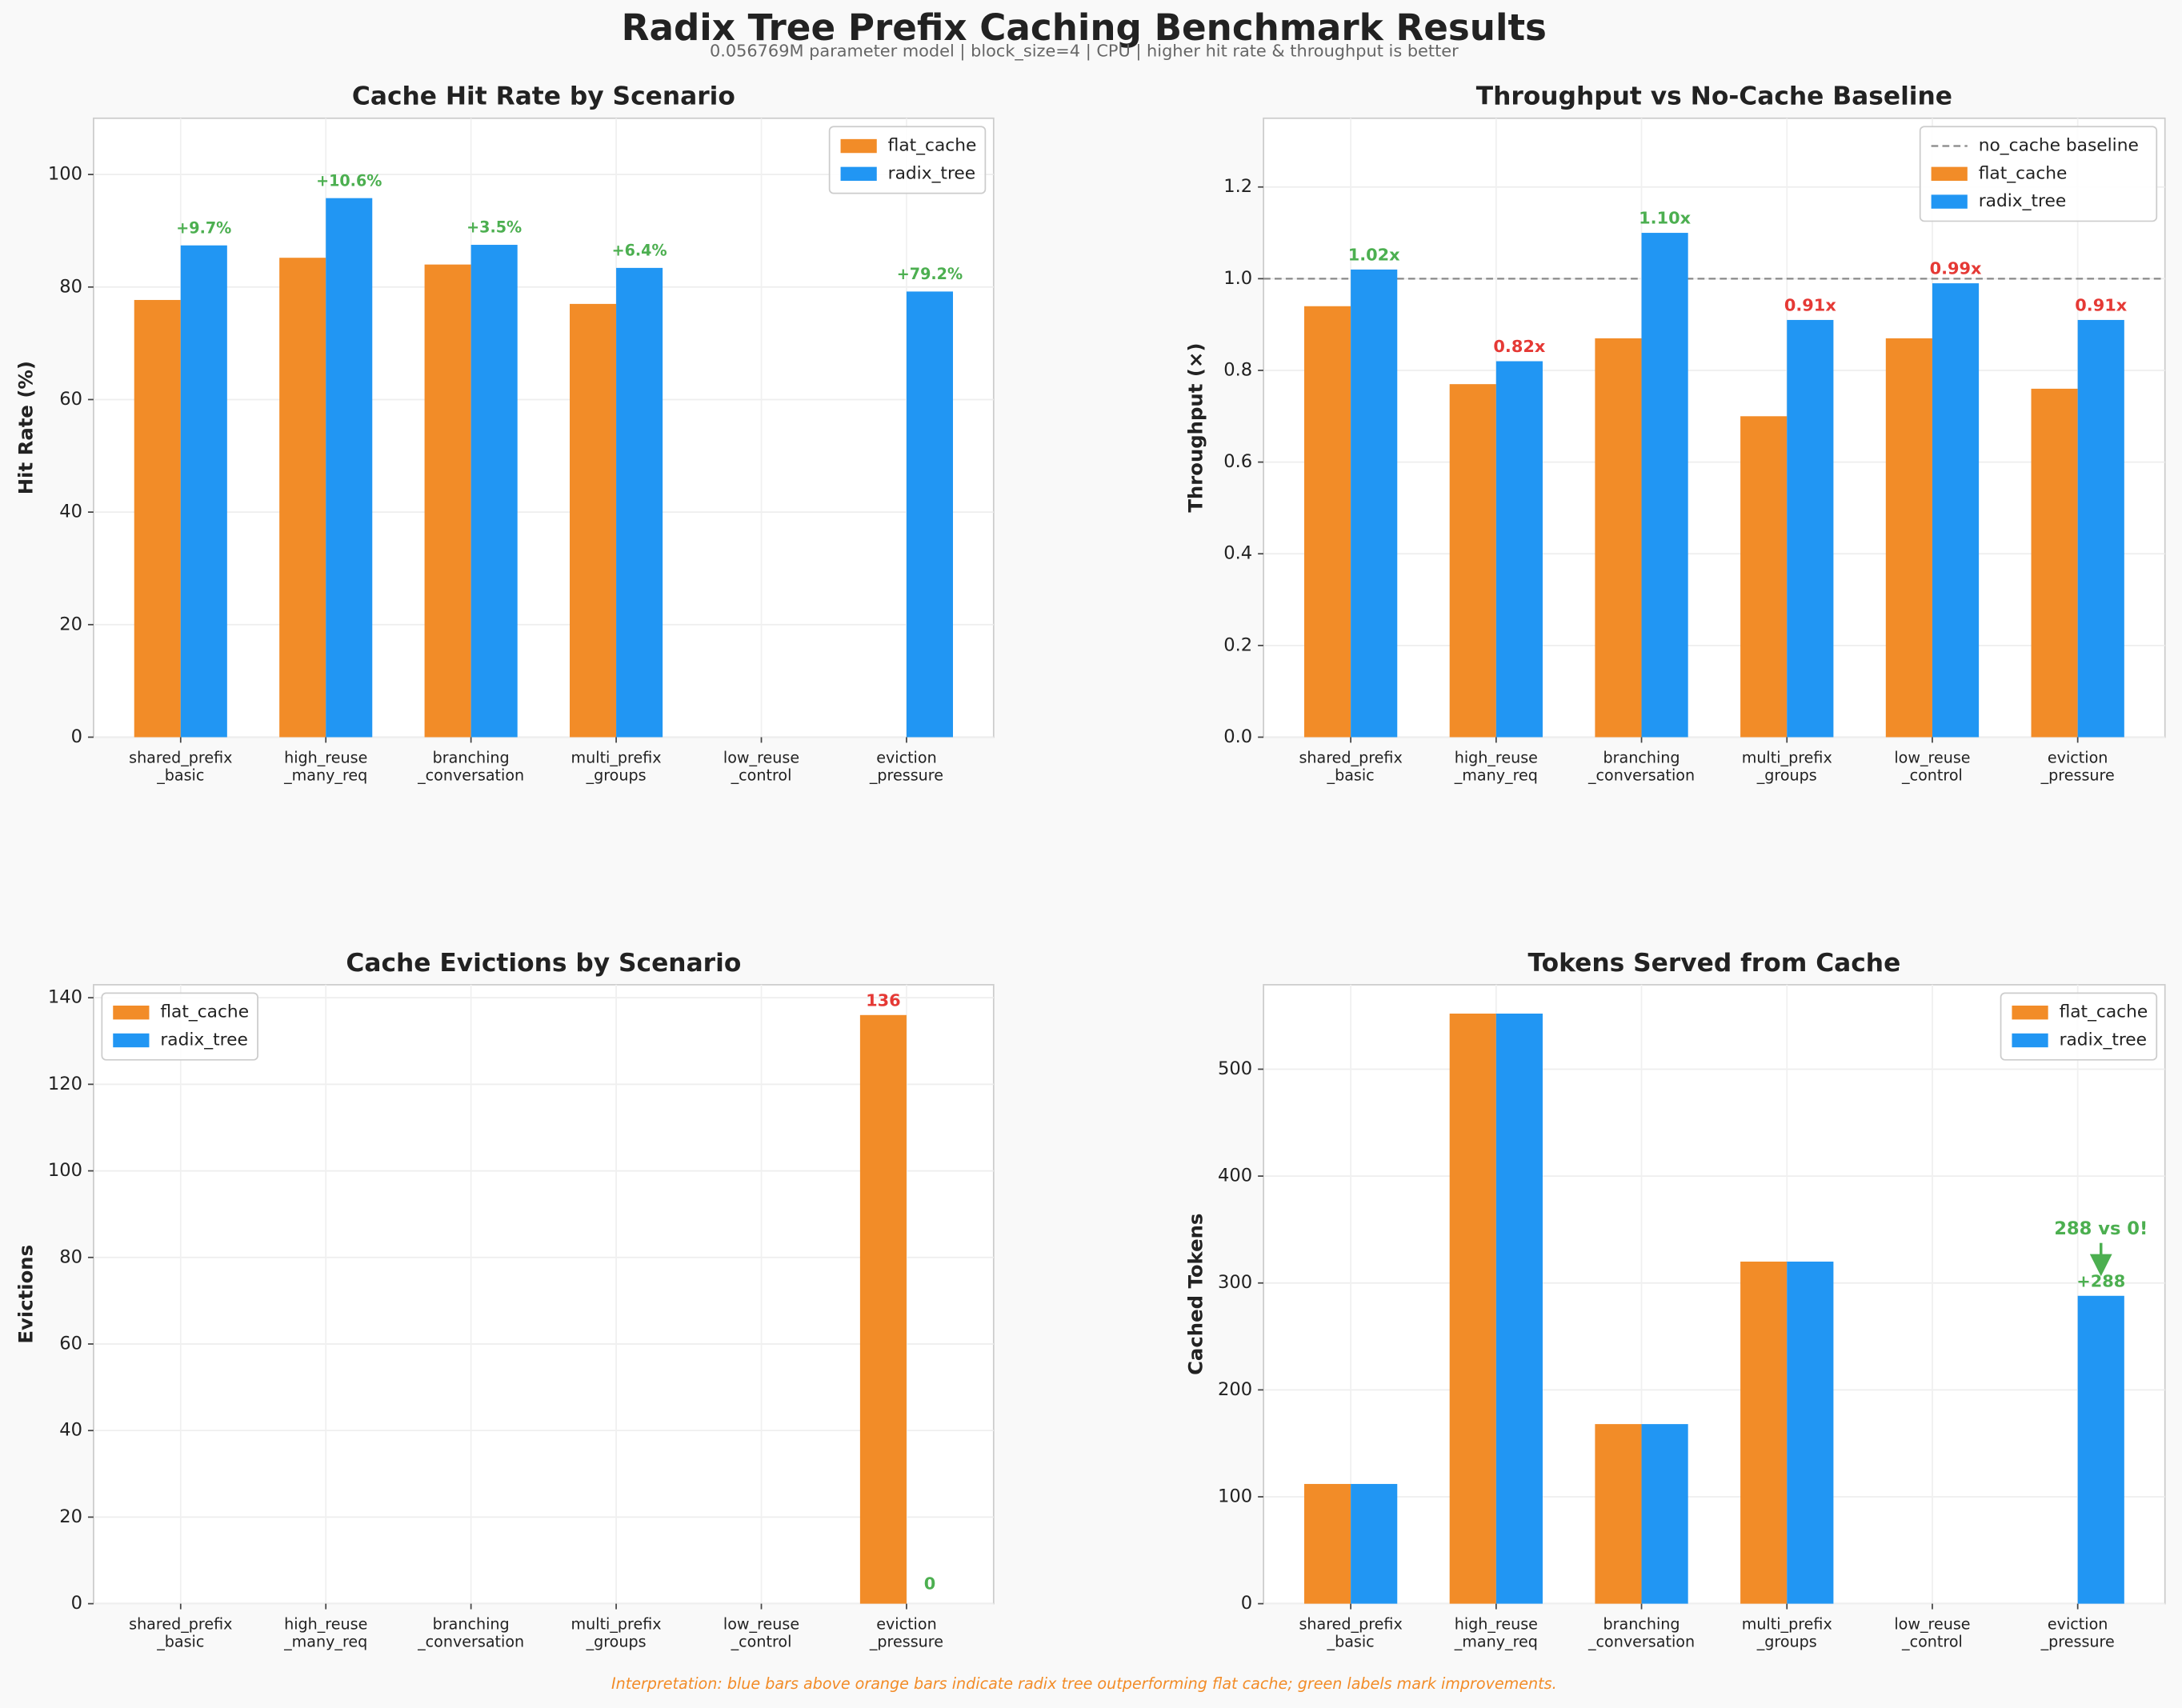 The width and height of the screenshot is (2182, 1708). What do you see at coordinates (884, 1000) in the screenshot?
I see `value-label: 136` at bounding box center [884, 1000].